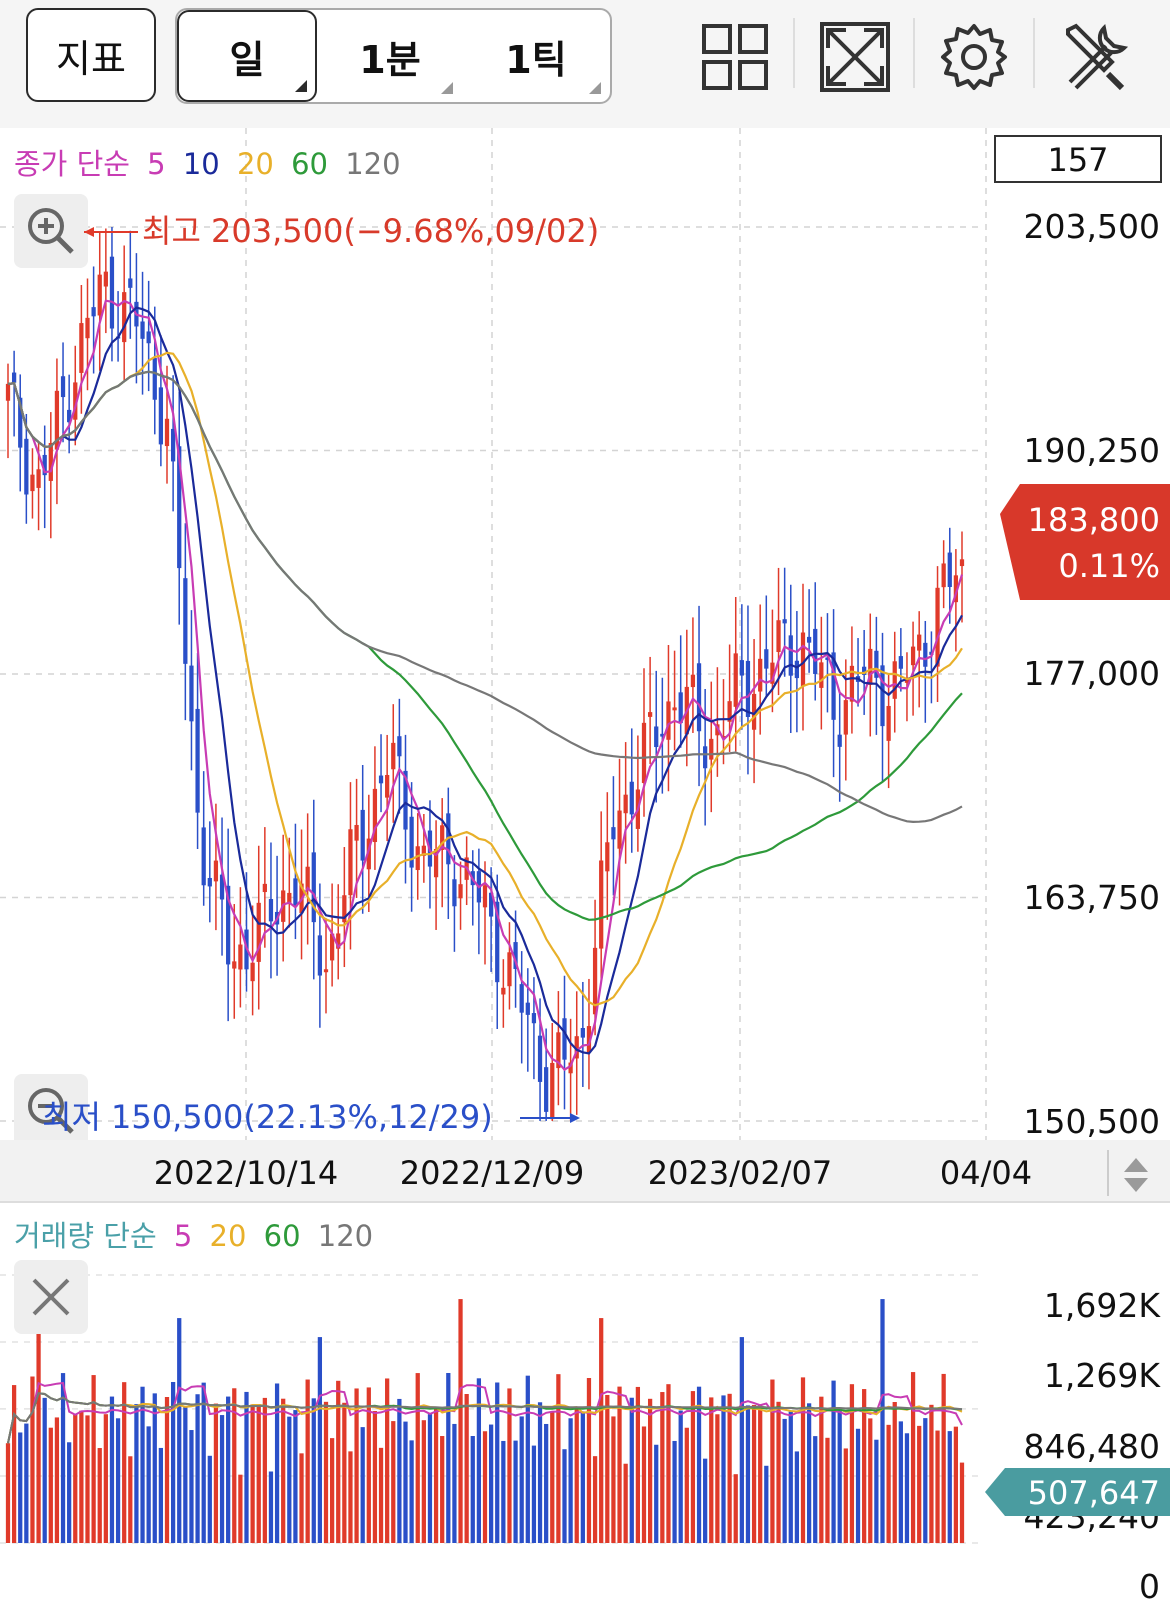  What do you see at coordinates (51, 1111) in the screenshot?
I see `zoom-out-icon` at bounding box center [51, 1111].